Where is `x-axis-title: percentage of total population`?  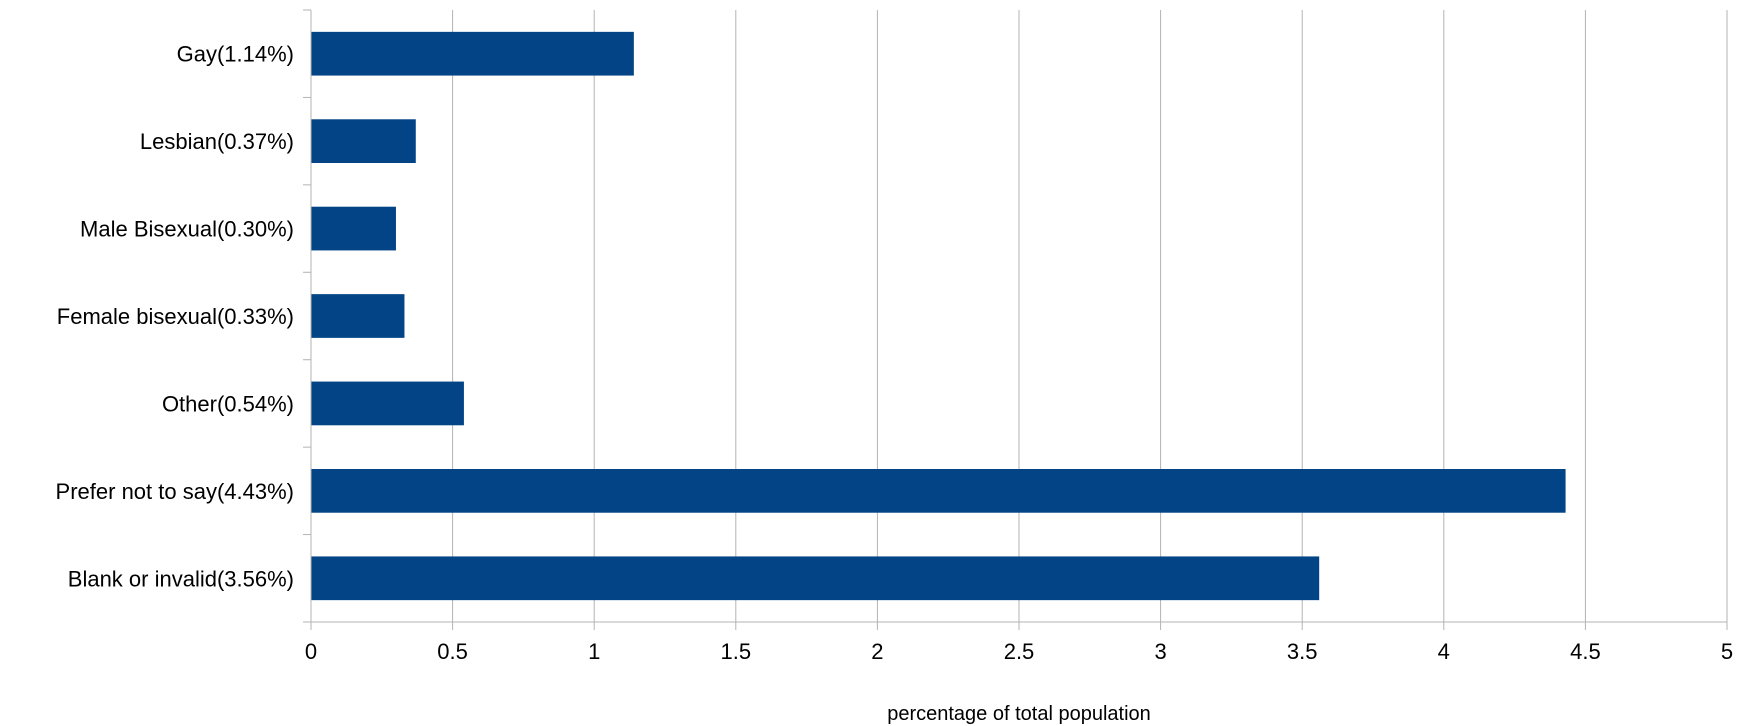
x-axis-title: percentage of total population is located at coordinates (1019, 714).